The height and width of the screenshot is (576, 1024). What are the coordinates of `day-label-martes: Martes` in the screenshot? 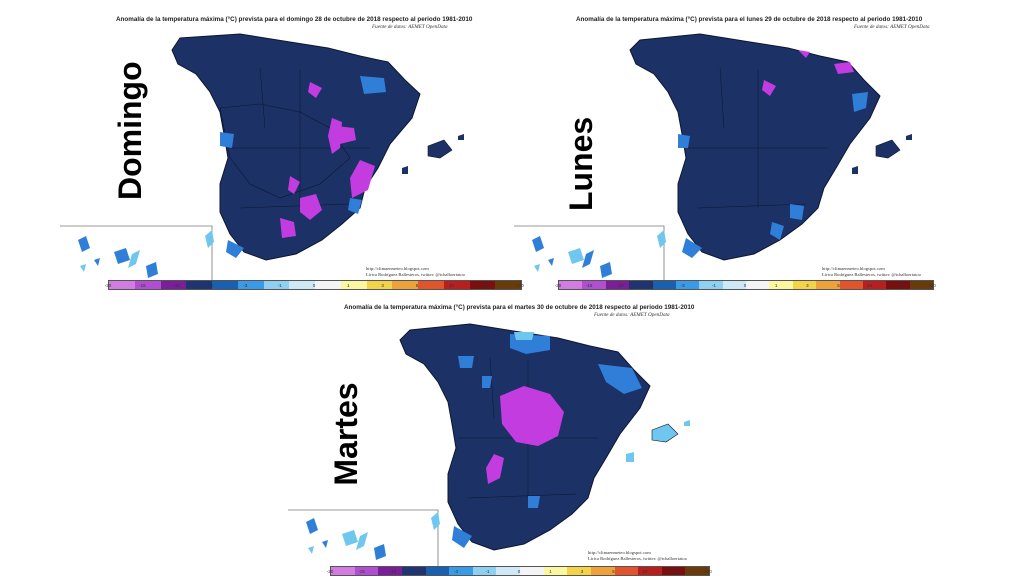 It's located at (346, 434).